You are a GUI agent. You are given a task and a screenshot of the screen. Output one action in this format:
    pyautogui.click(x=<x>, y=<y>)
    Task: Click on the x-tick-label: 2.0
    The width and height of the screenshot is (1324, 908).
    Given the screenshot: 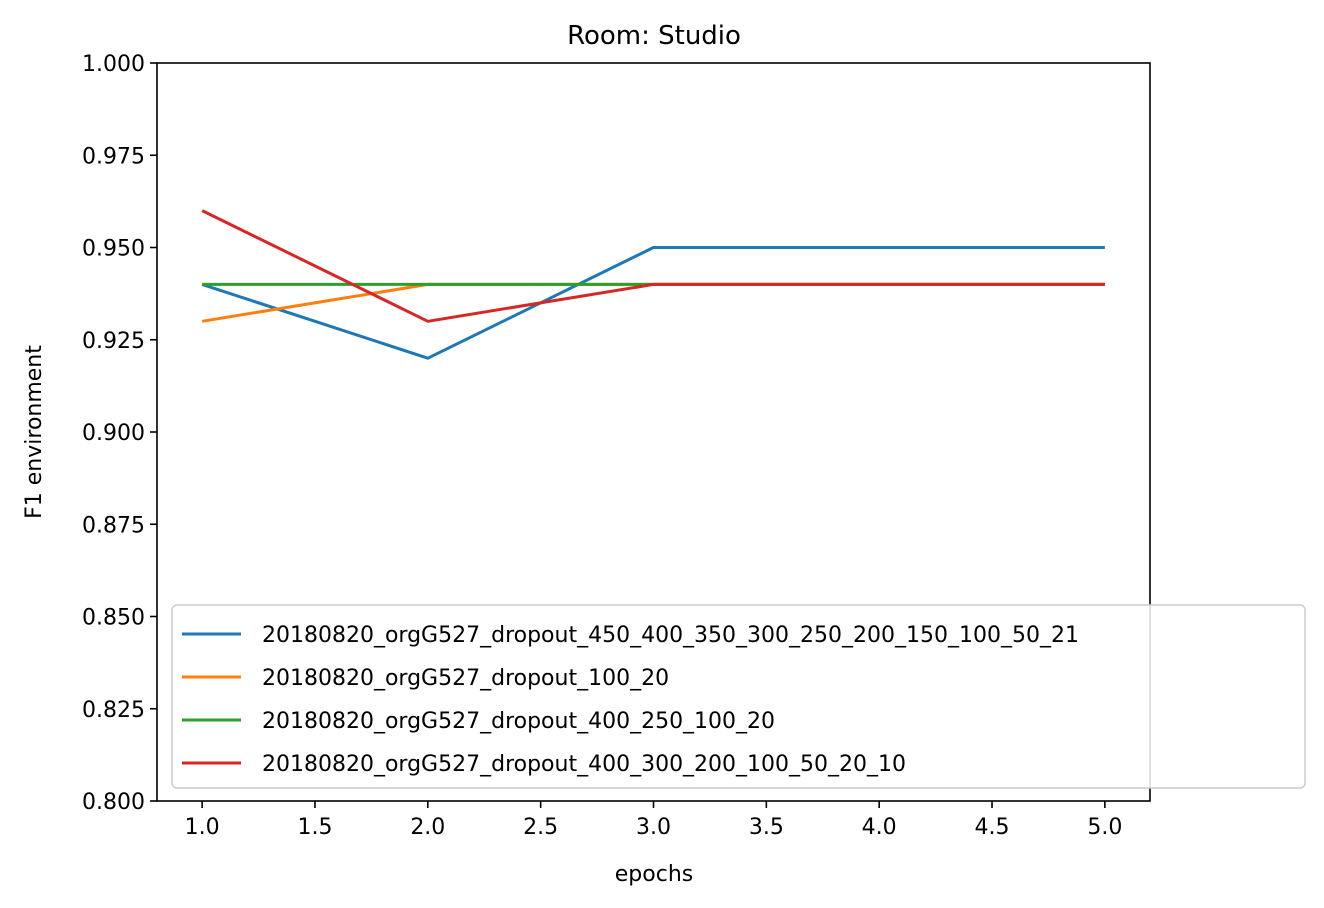 What is the action you would take?
    pyautogui.click(x=427, y=827)
    